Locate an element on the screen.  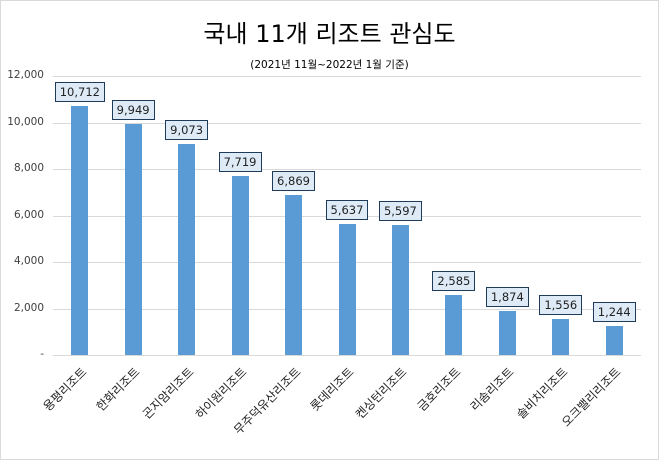
y-tick-label: - is located at coordinates (42, 354).